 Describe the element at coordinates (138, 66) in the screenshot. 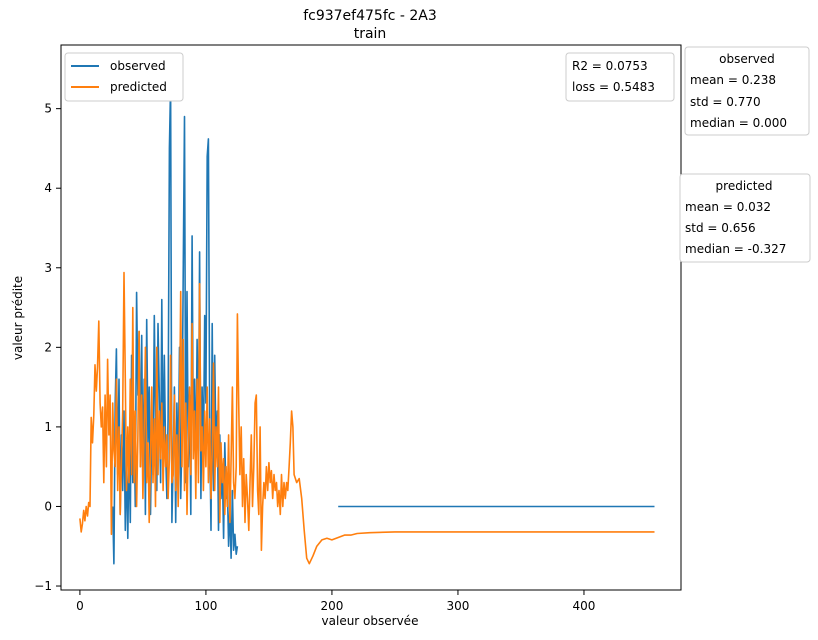

I see `legend-label-observed: observed` at that location.